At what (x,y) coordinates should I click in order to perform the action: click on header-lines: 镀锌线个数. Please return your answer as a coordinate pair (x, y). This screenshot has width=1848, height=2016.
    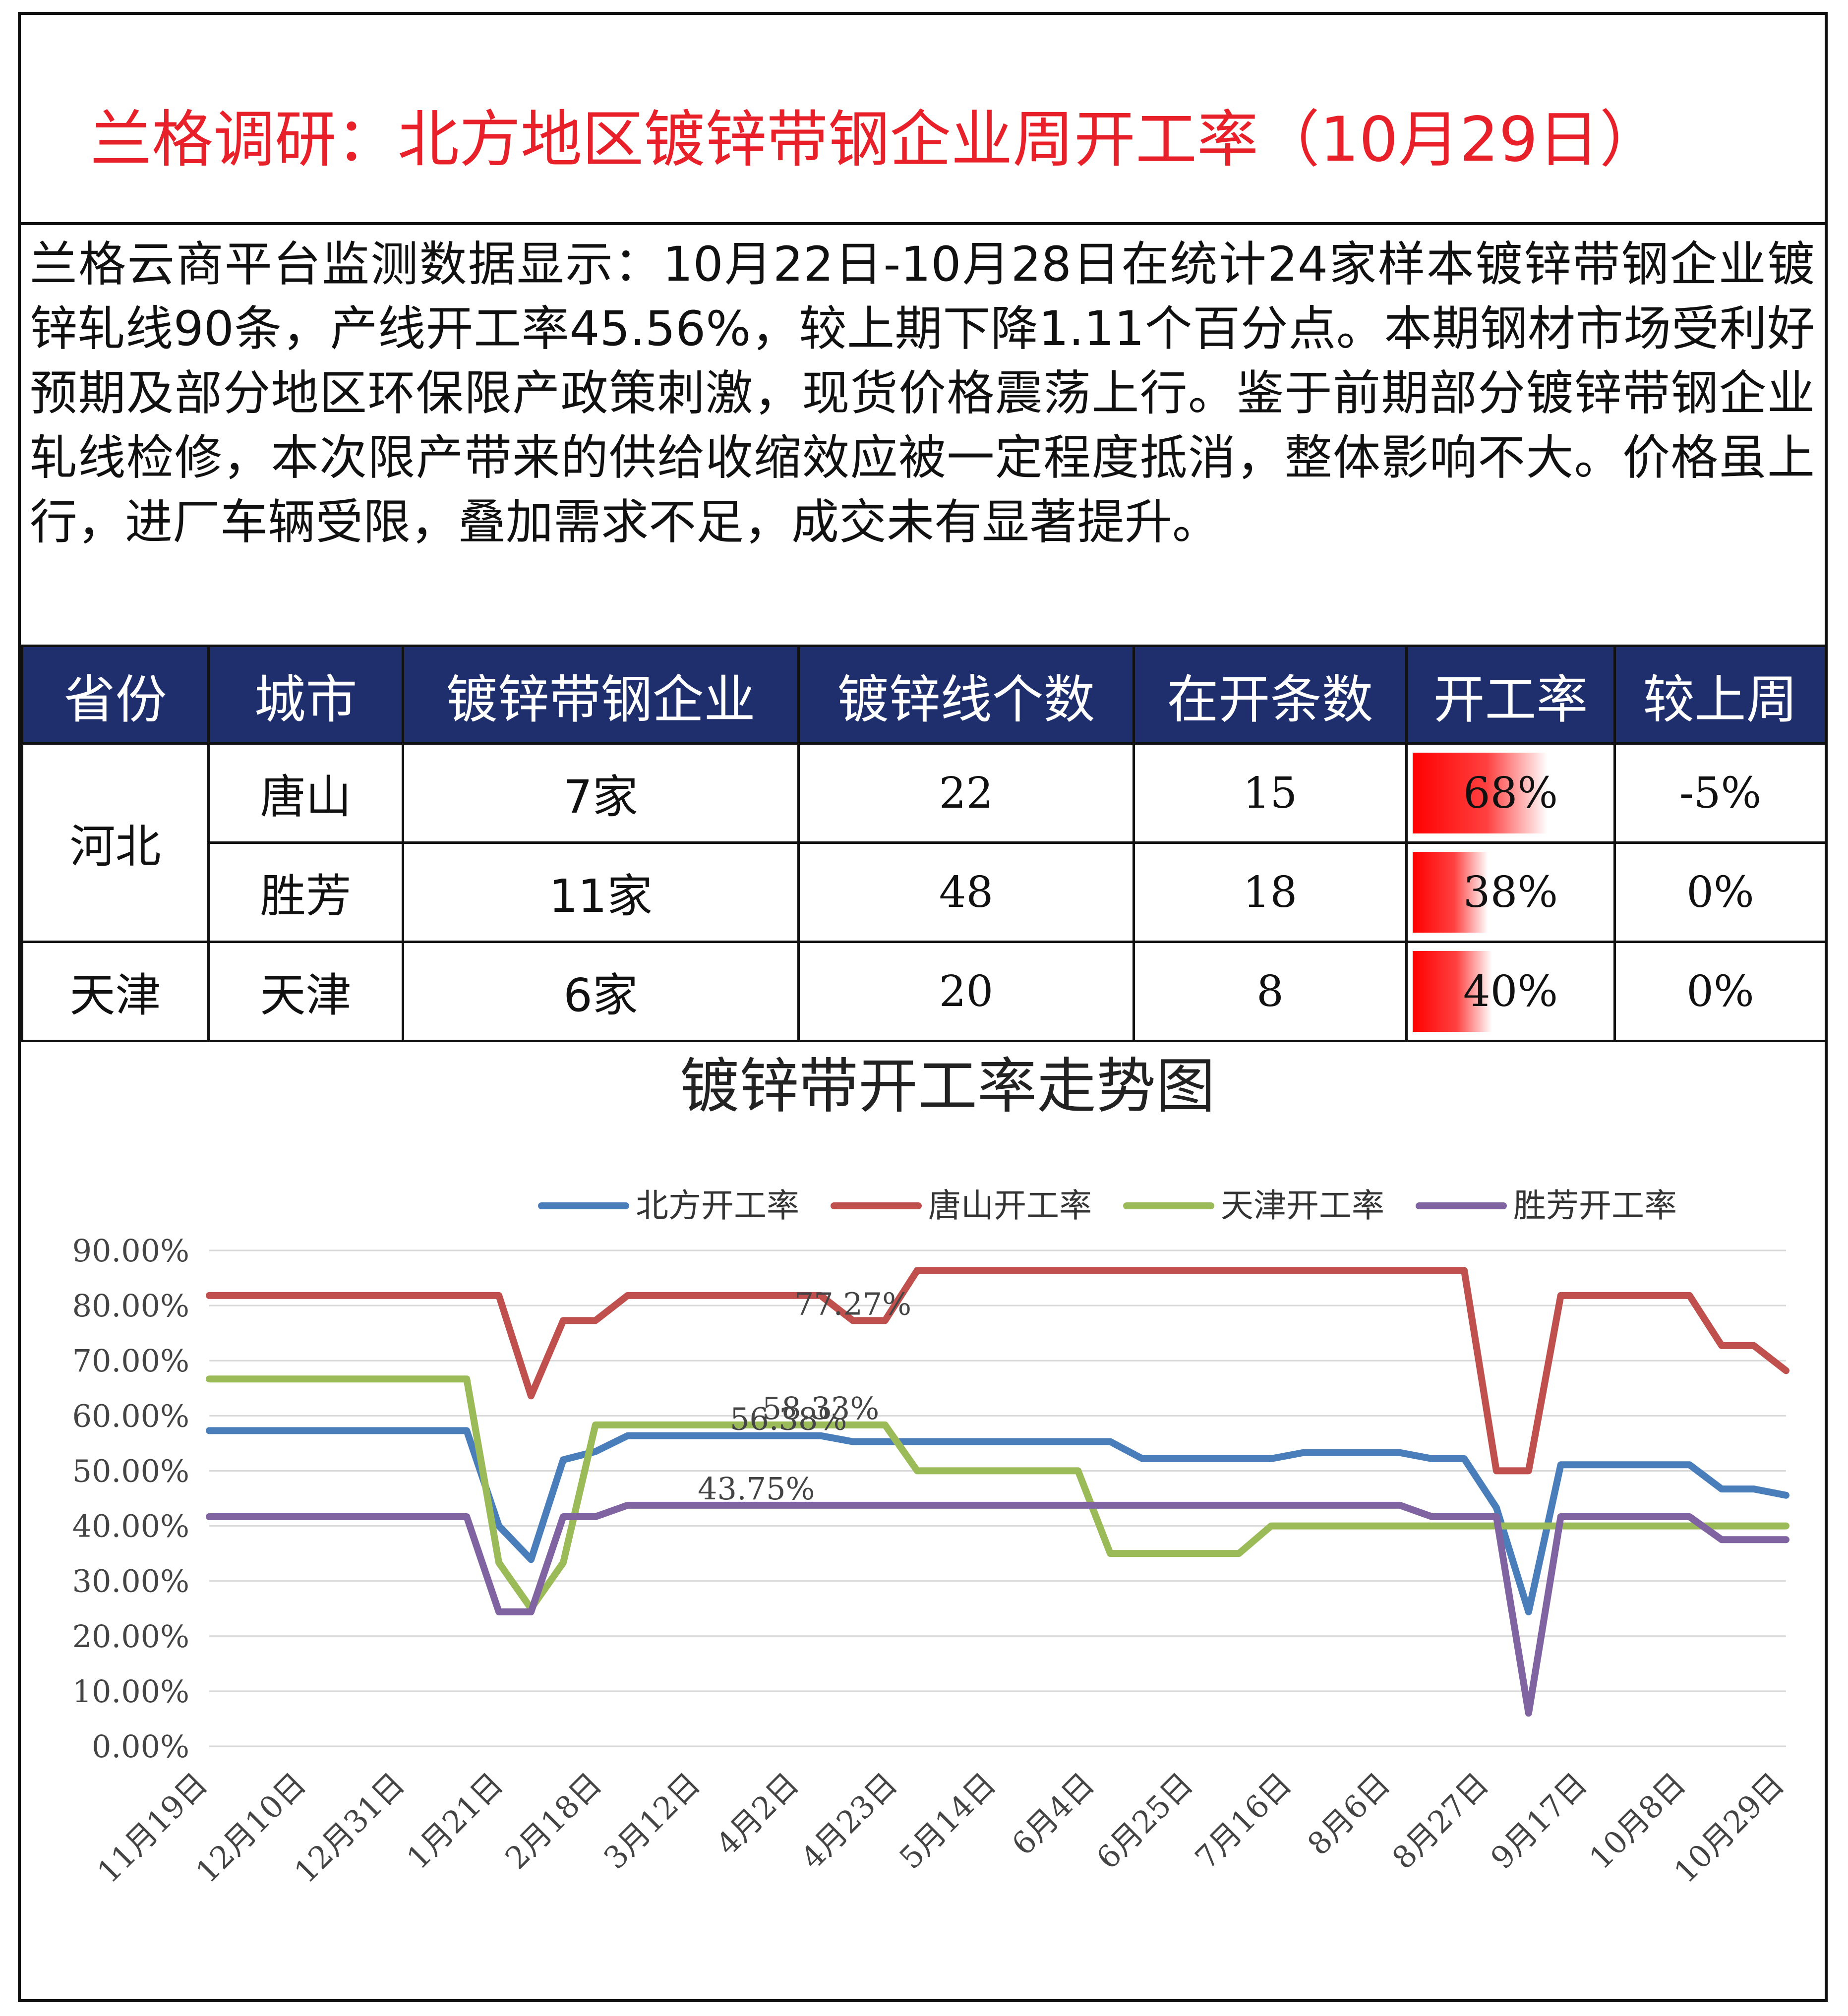
    Looking at the image, I should click on (966, 695).